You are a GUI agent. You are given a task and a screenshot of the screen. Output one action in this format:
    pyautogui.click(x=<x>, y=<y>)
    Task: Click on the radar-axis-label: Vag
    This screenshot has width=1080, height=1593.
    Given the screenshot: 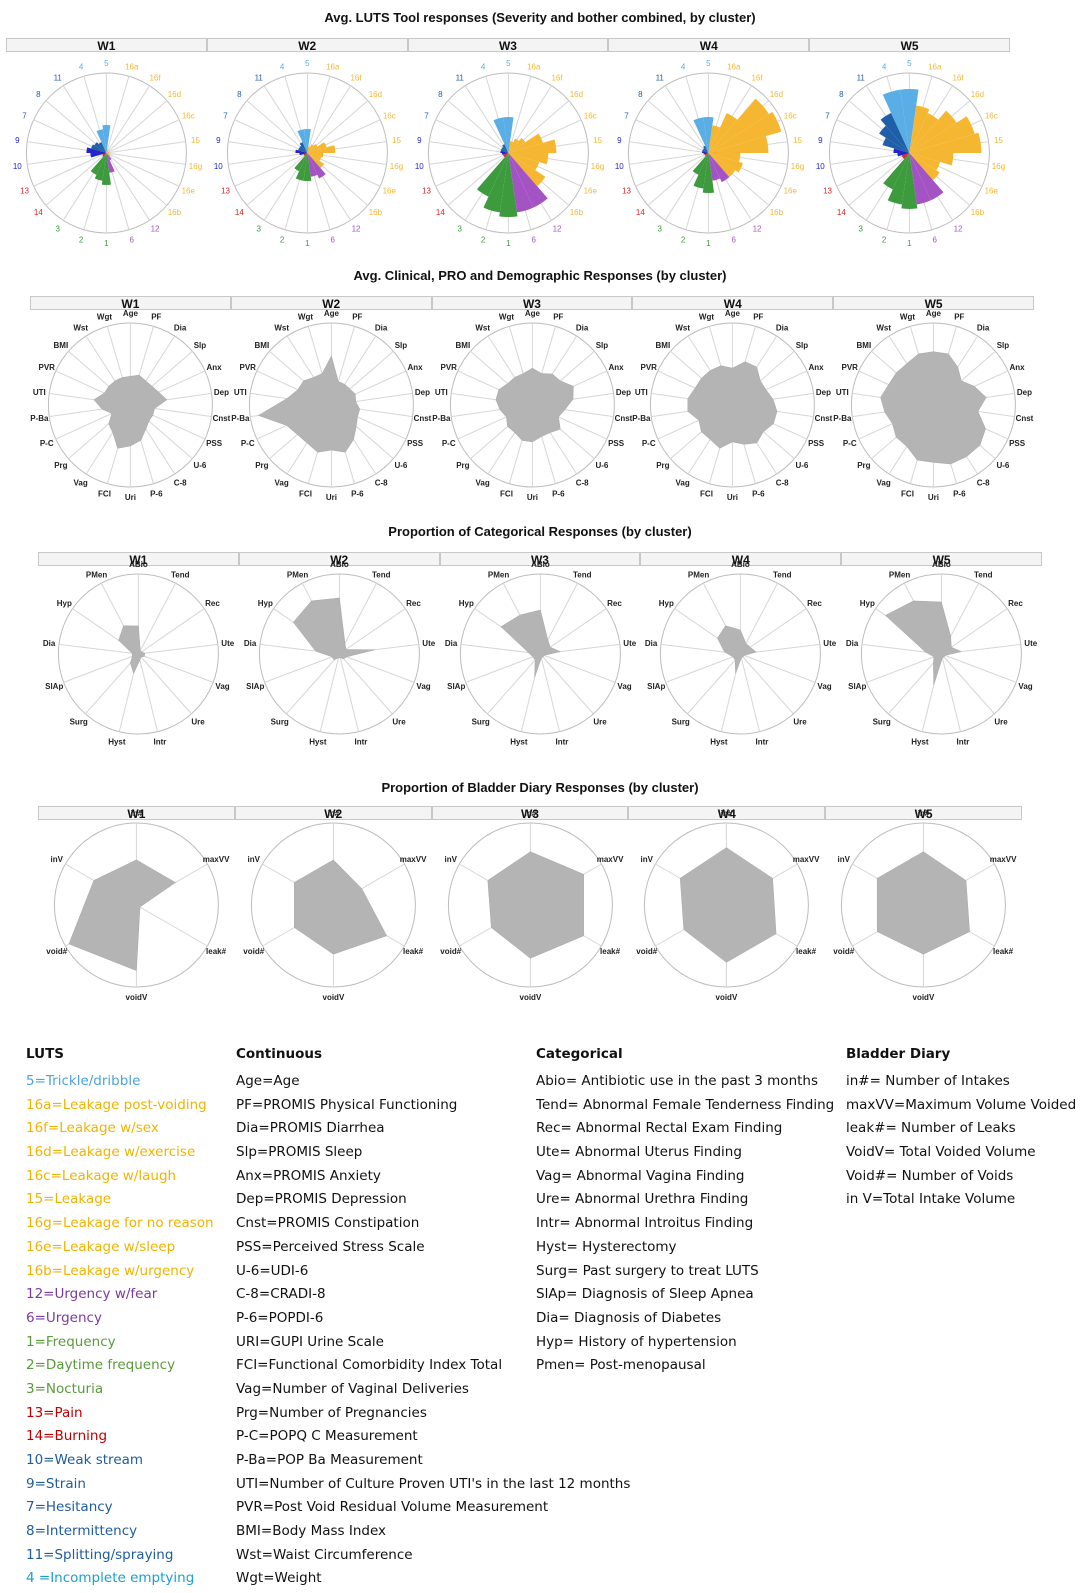 What is the action you would take?
    pyautogui.click(x=482, y=482)
    